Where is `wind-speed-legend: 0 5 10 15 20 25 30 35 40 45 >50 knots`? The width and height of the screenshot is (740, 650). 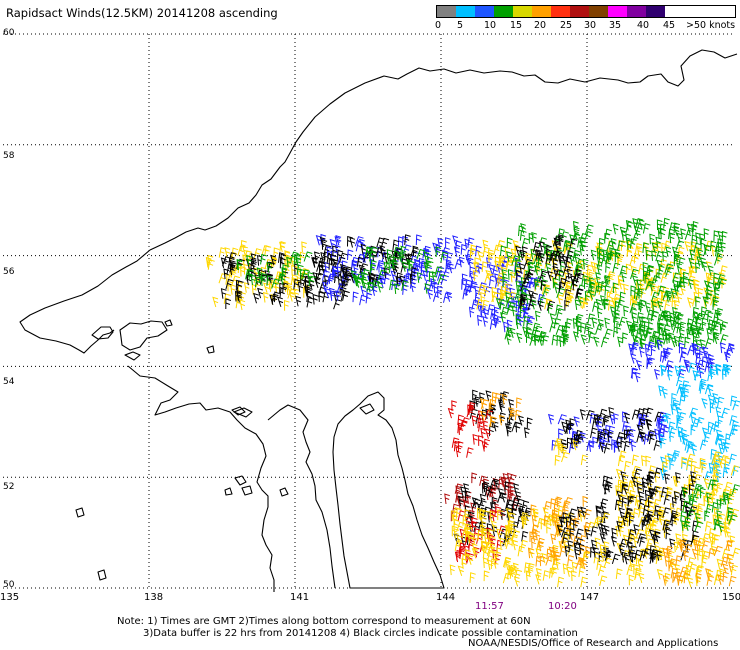 wind-speed-legend: 0 5 10 15 20 25 30 35 40 45 >50 knots is located at coordinates (585, 18).